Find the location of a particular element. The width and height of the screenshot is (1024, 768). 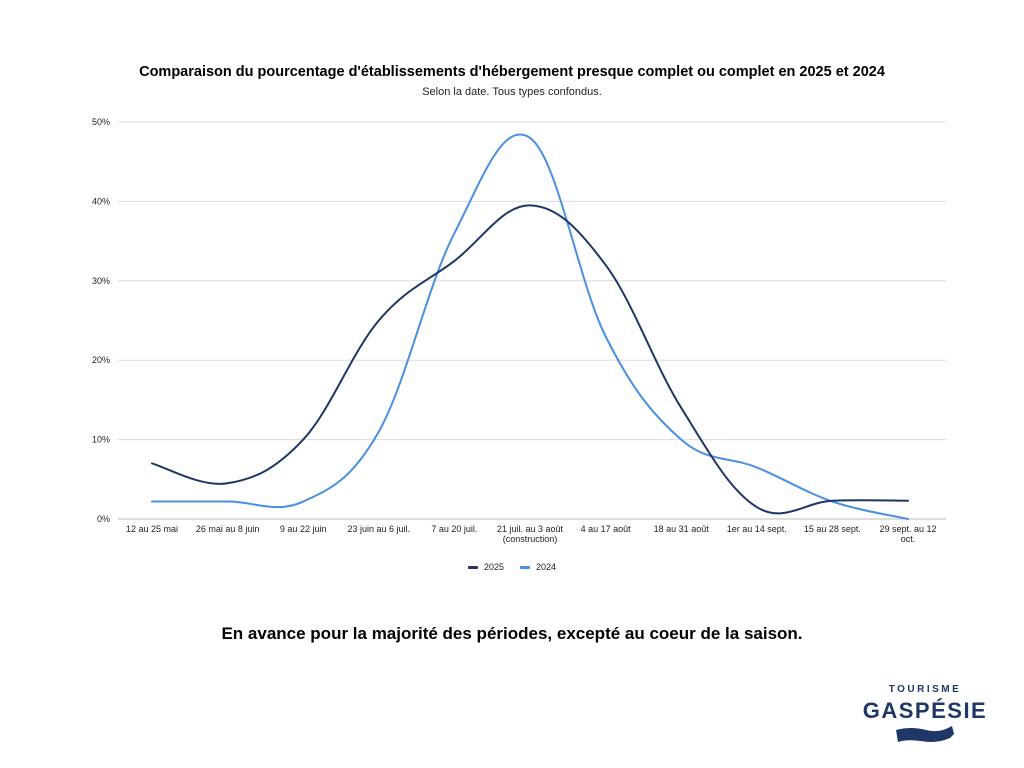

legend-label-2025: 2025 is located at coordinates (493, 567).